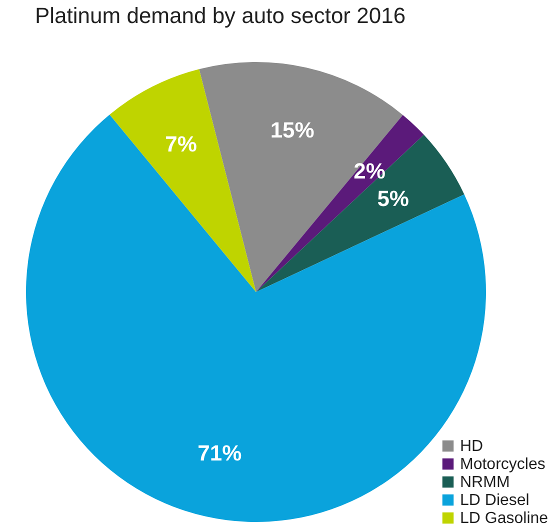  Describe the element at coordinates (292, 129) in the screenshot. I see `data-label: 15%` at that location.